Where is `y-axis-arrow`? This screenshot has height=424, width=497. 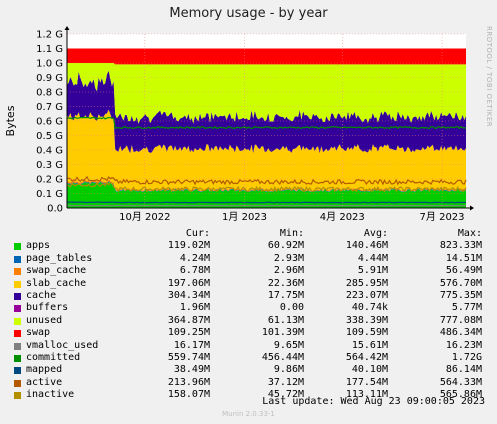 y-axis-arrow is located at coordinates (67, 28).